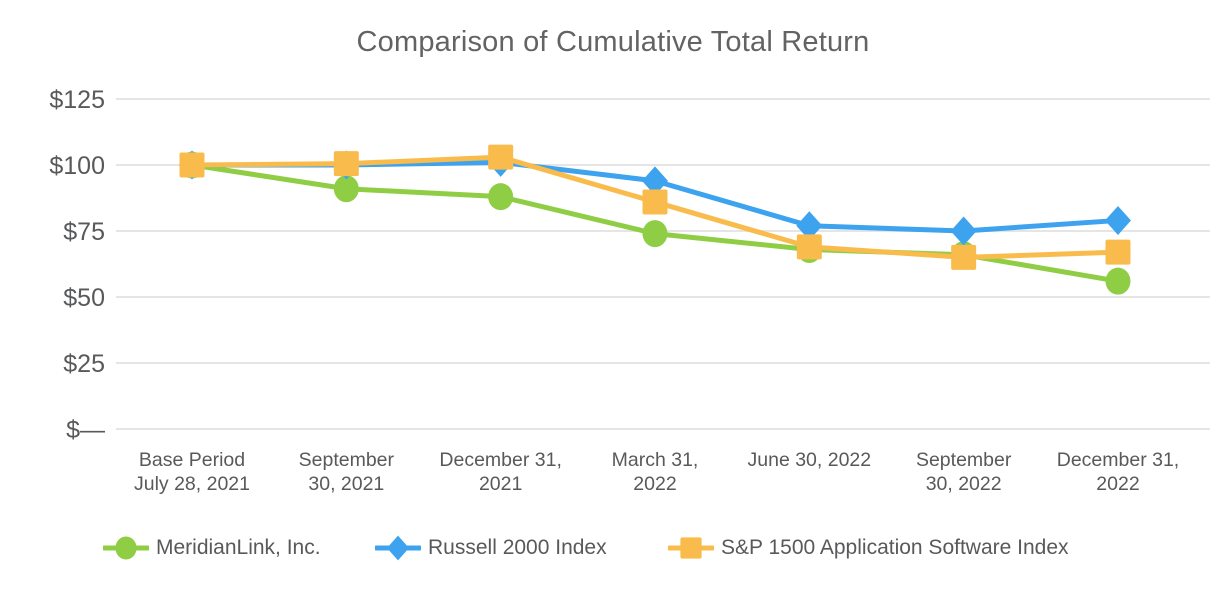 The width and height of the screenshot is (1226, 600). Describe the element at coordinates (77, 166) in the screenshot. I see `y-tick-label: $100` at that location.